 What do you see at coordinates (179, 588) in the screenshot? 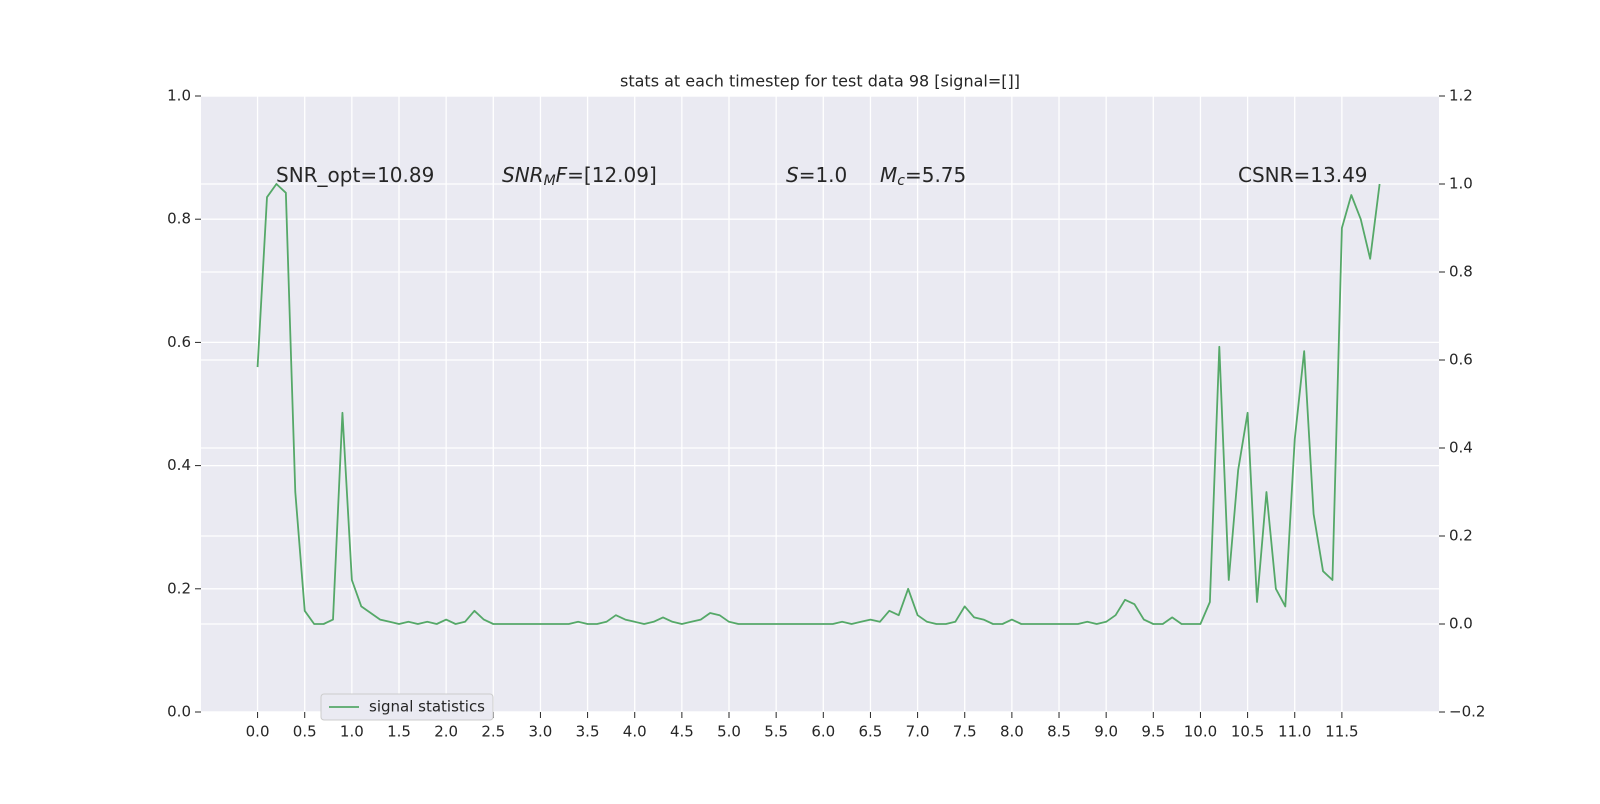
I see `y-tick-label: 0.2` at bounding box center [179, 588].